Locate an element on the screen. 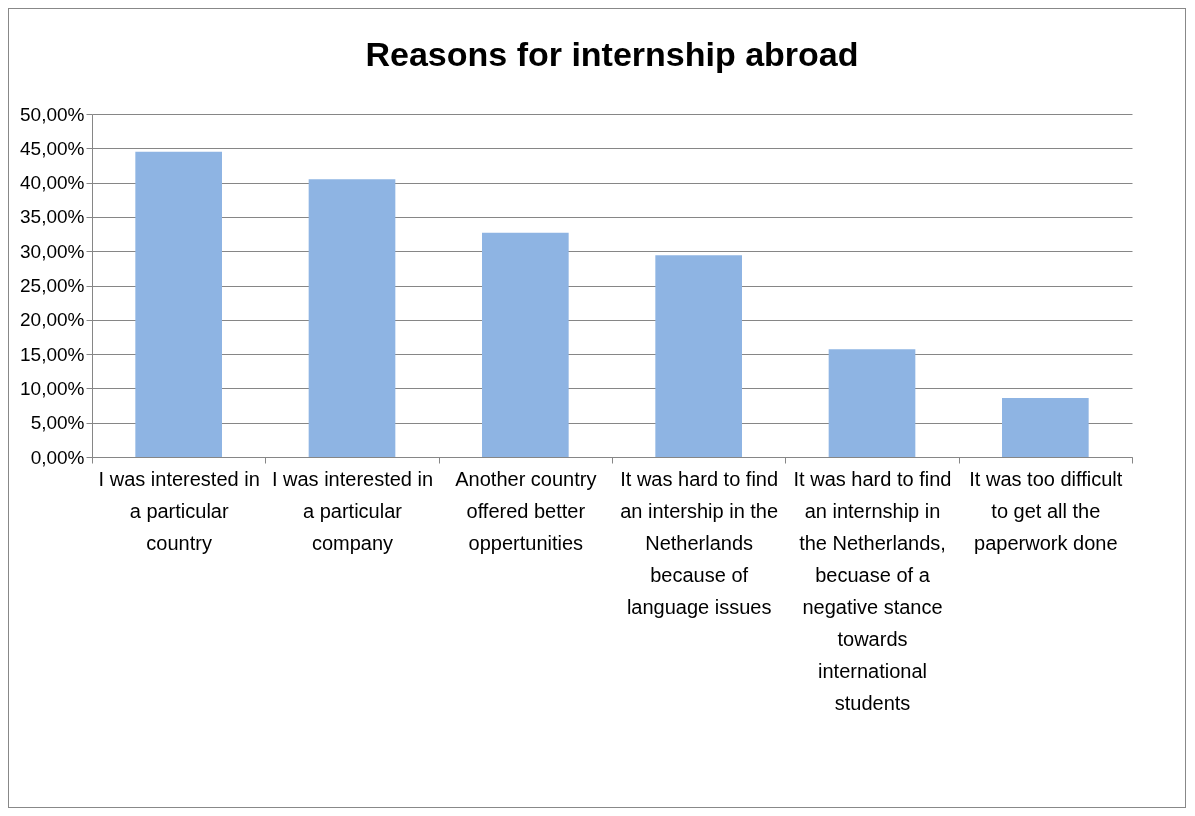 This screenshot has width=1195, height=816. x-tick-label: It was hard to find an internship in the Netherlands, becuase of a negative stance towards international students is located at coordinates (872, 590).